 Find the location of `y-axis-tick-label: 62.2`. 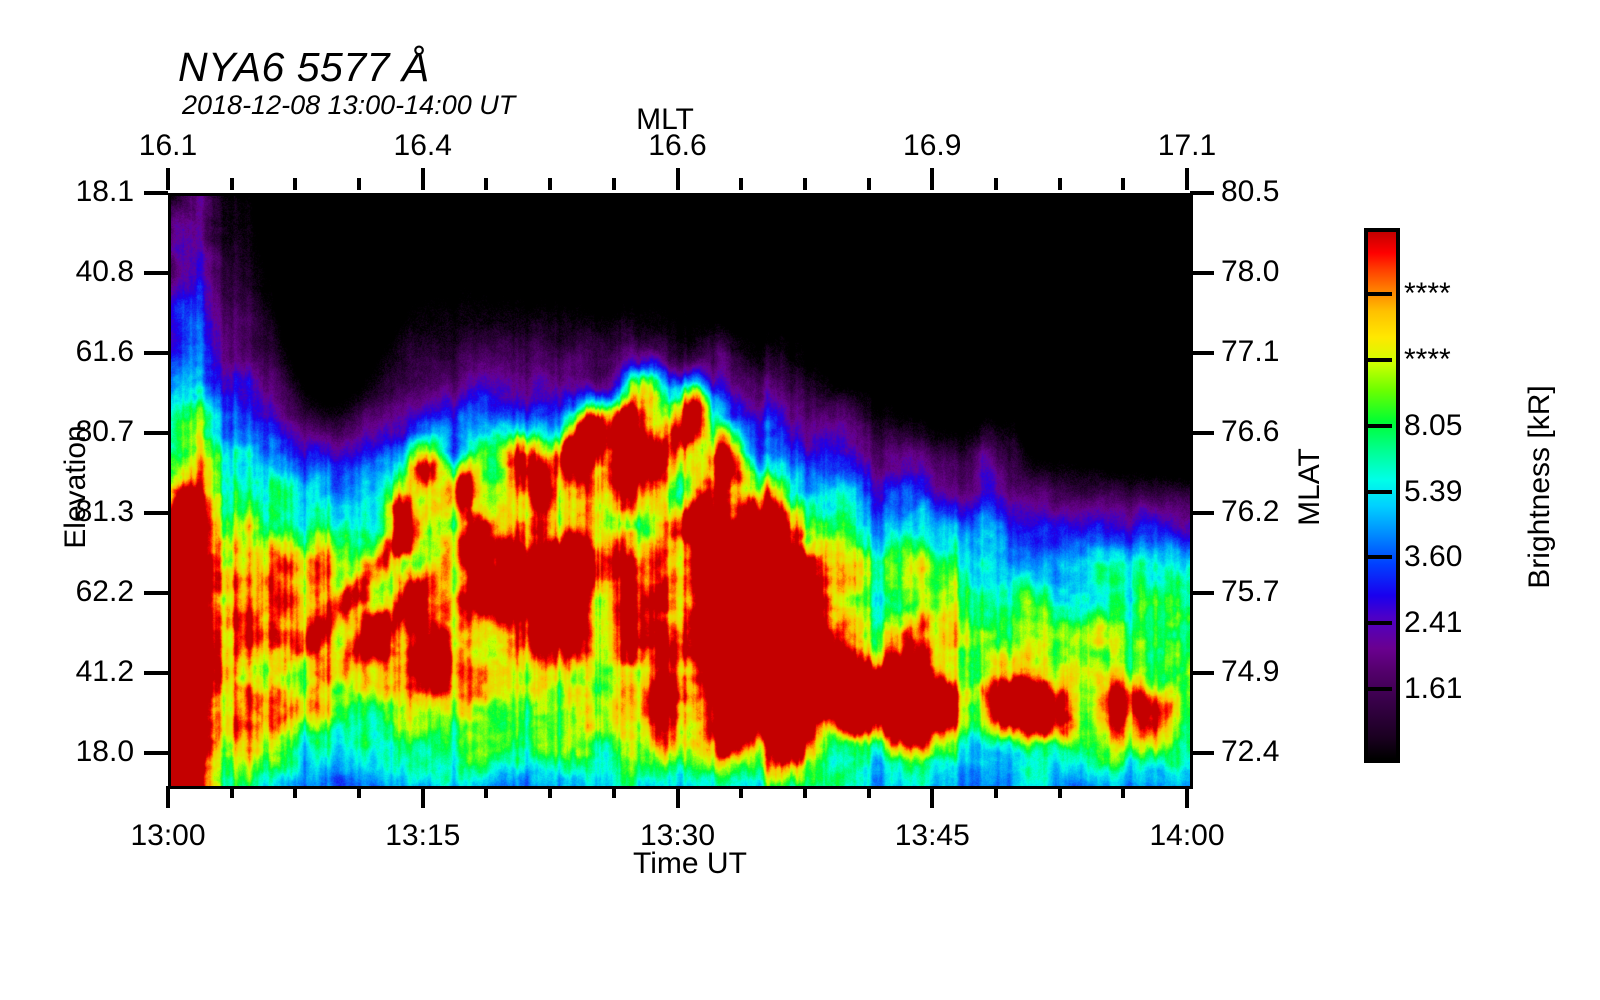

y-axis-tick-label: 62.2 is located at coordinates (104, 592).